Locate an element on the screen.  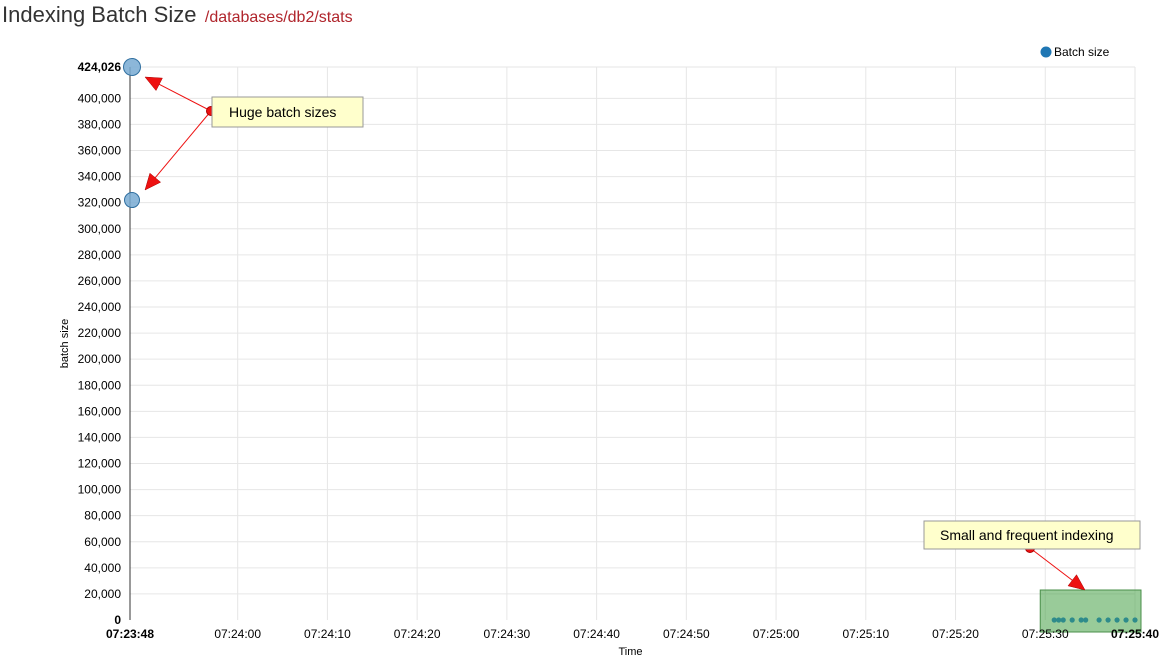
x-tick-label: 07:25:30 is located at coordinates (1045, 634).